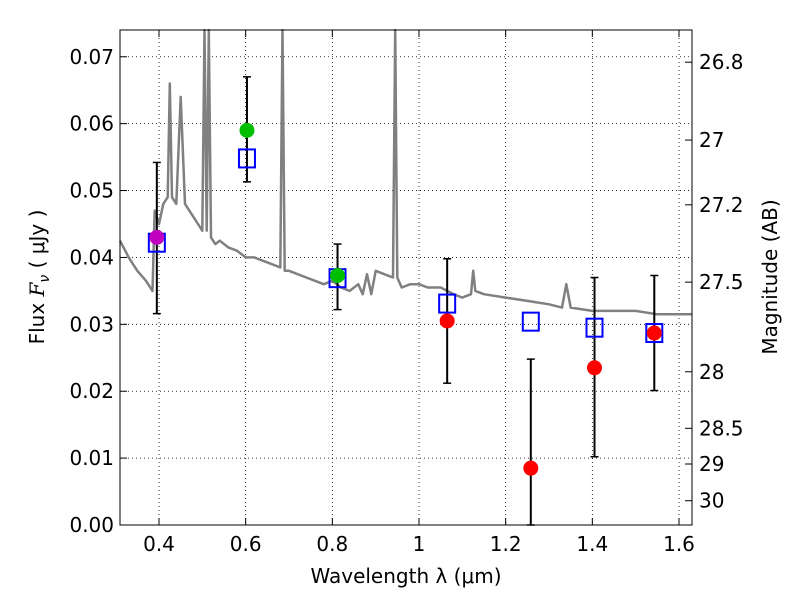  What do you see at coordinates (332, 544) in the screenshot?
I see `x-tick-label: 0.8` at bounding box center [332, 544].